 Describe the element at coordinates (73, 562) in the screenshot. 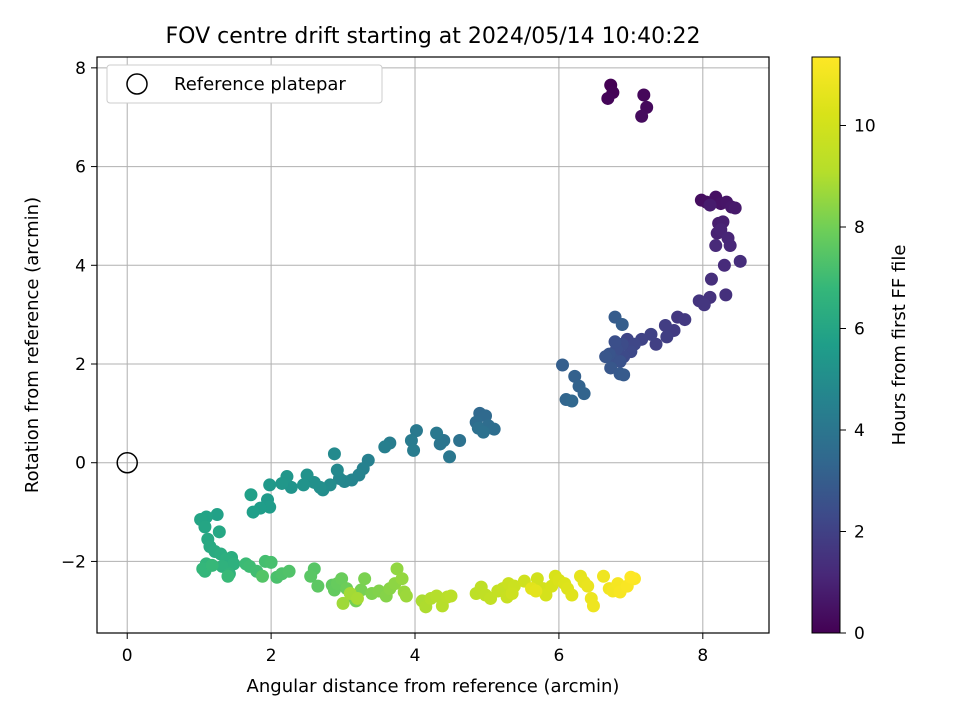

I see `y-tick-label: −2` at that location.